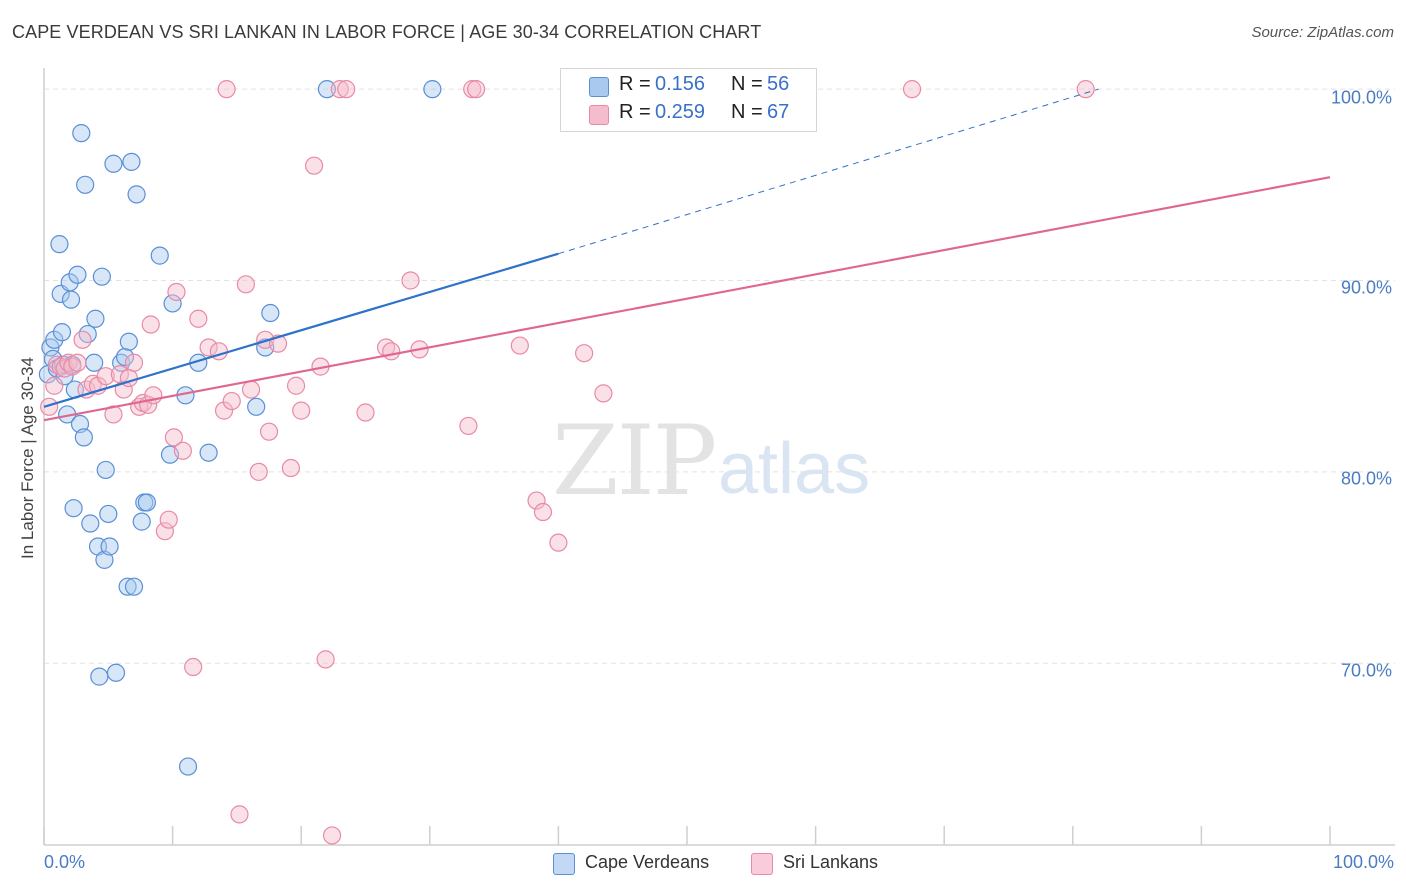  Describe the element at coordinates (778, 112) in the screenshot. I see `n-value: 67` at that location.